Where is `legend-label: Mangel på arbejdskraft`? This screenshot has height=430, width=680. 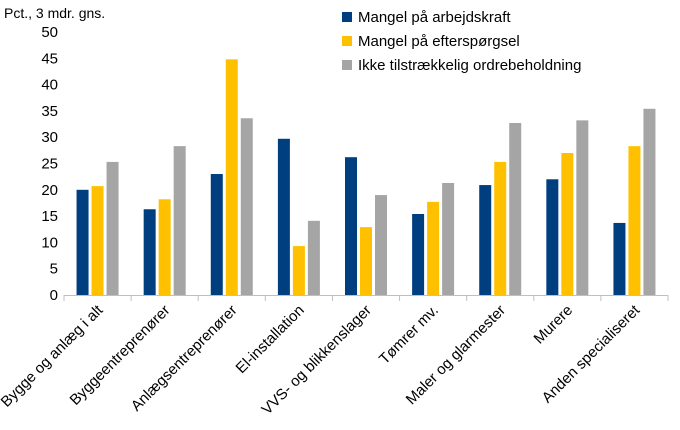 legend-label: Mangel på arbejdskraft is located at coordinates (434, 17).